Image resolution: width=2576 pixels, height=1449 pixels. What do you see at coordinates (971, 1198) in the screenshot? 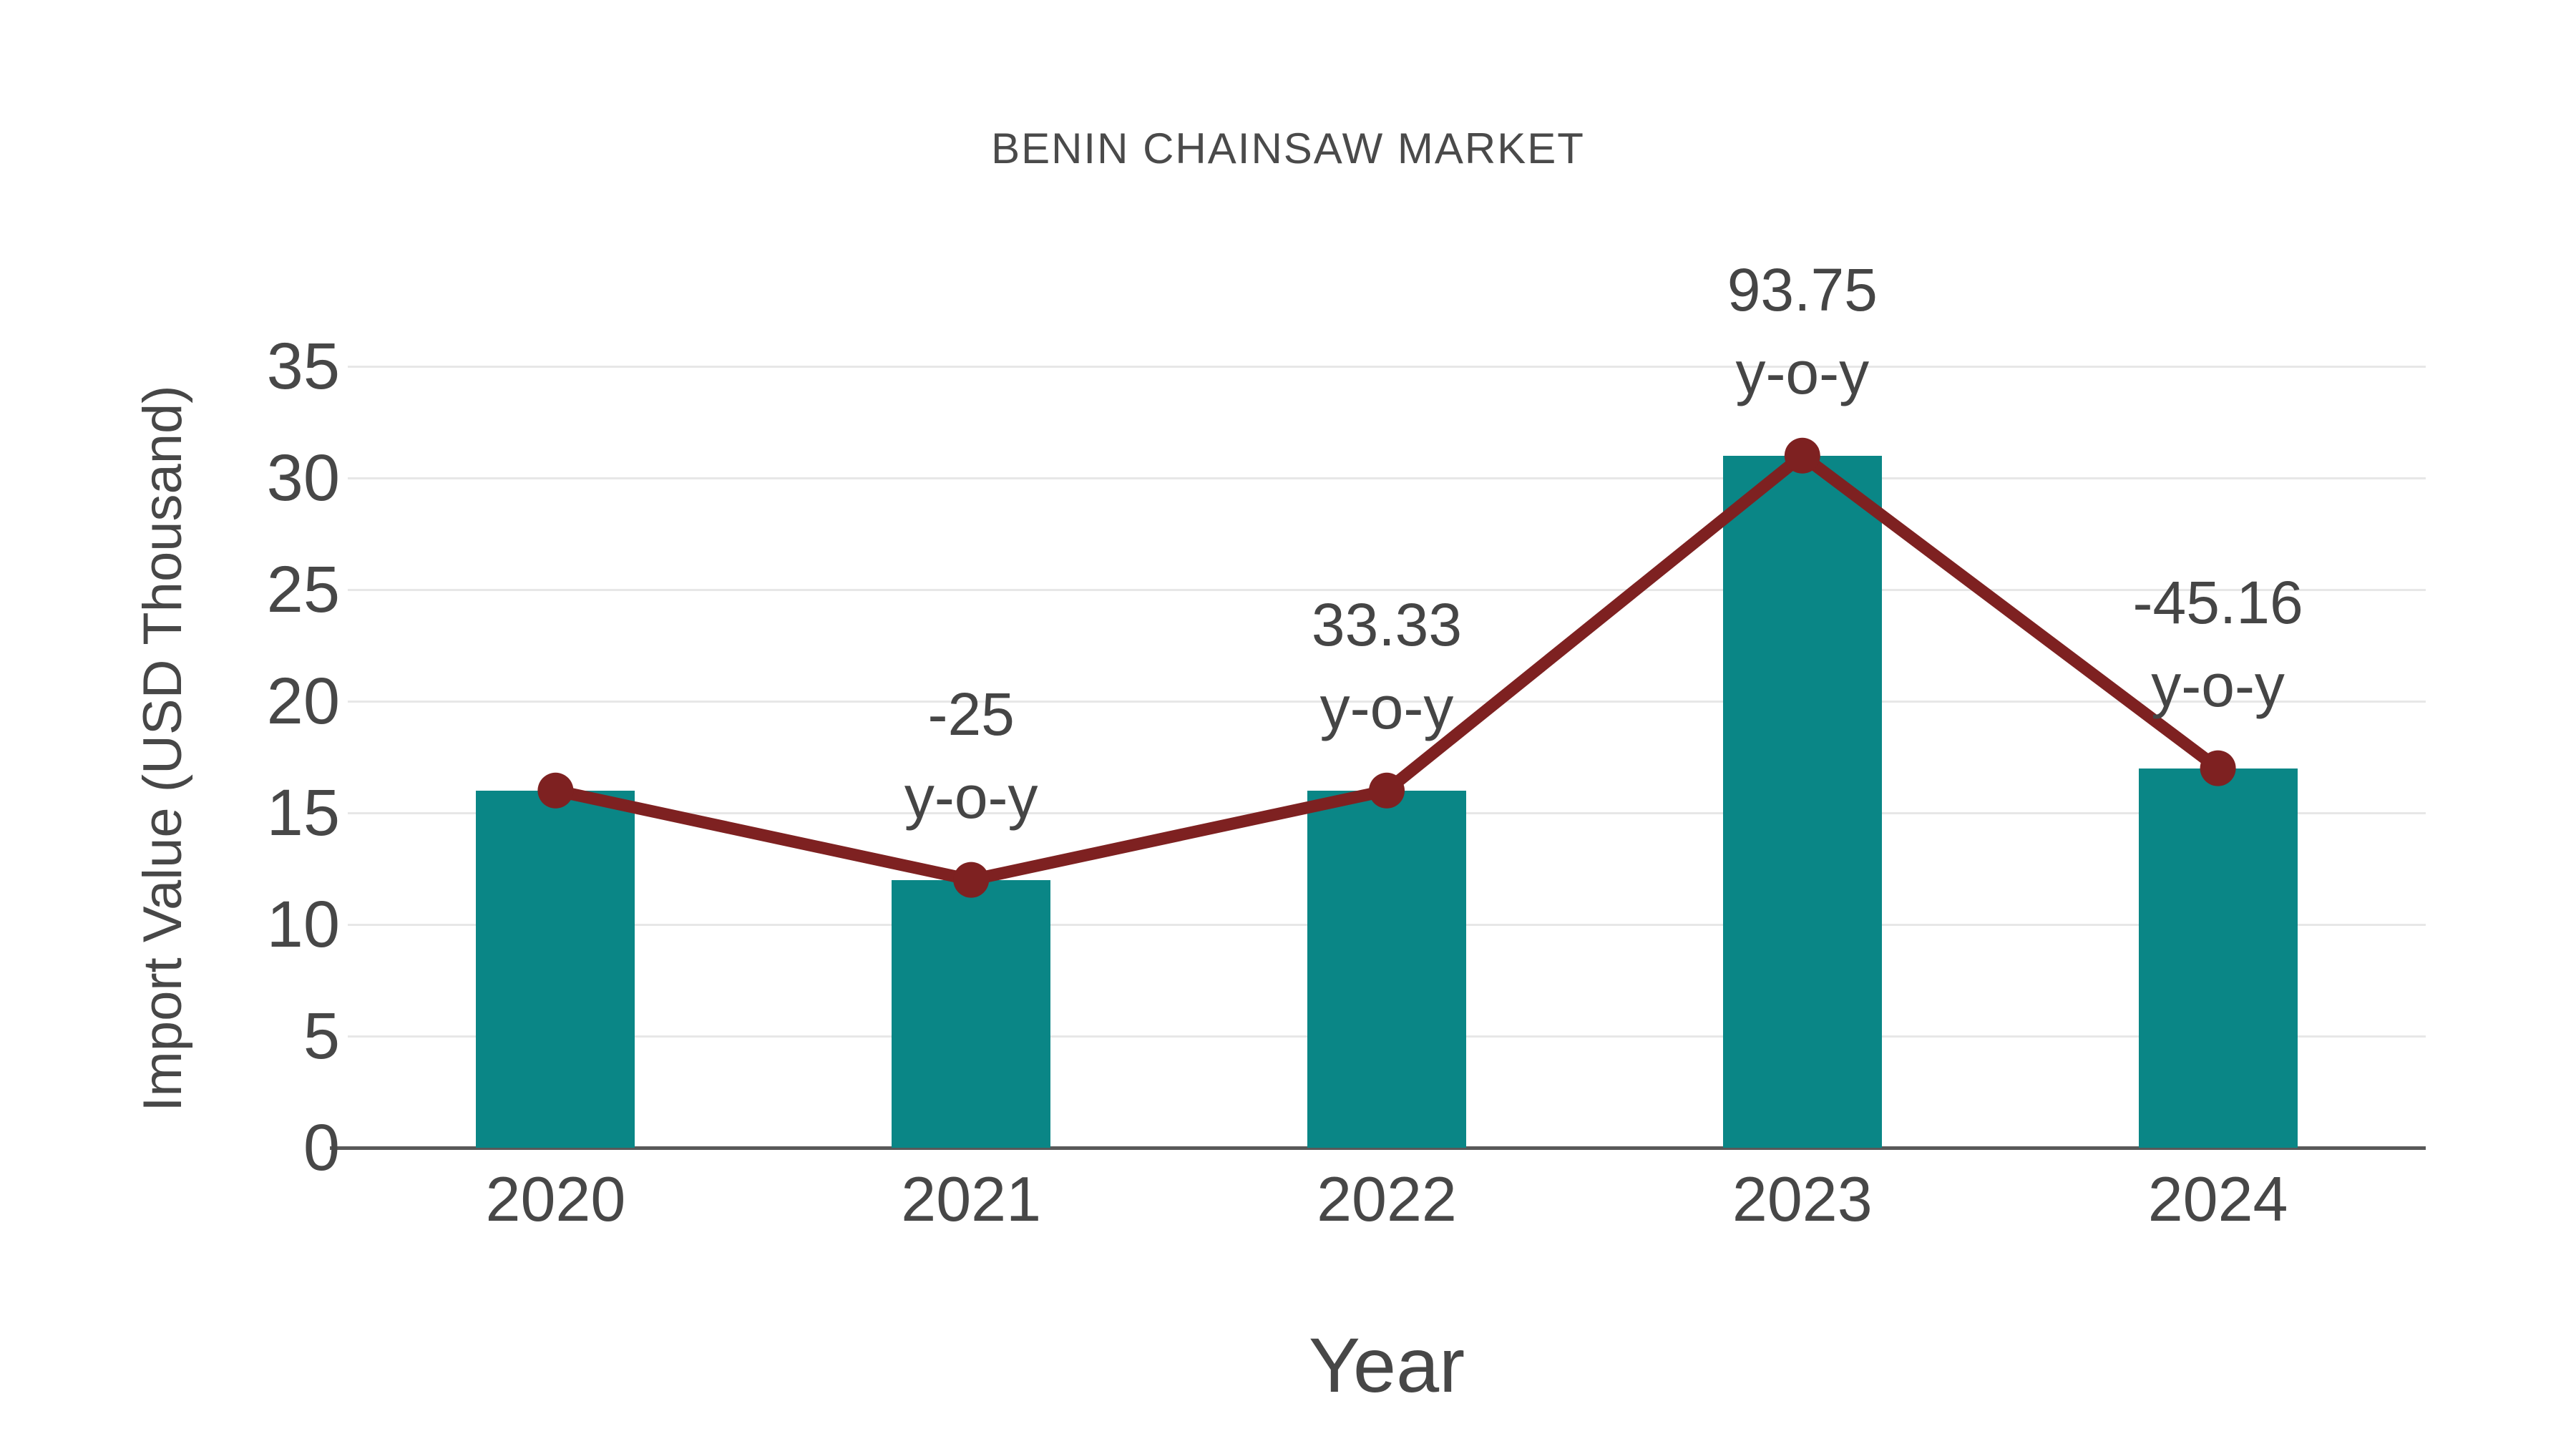
I see `x-tick-label-2021: 2021` at bounding box center [971, 1198].